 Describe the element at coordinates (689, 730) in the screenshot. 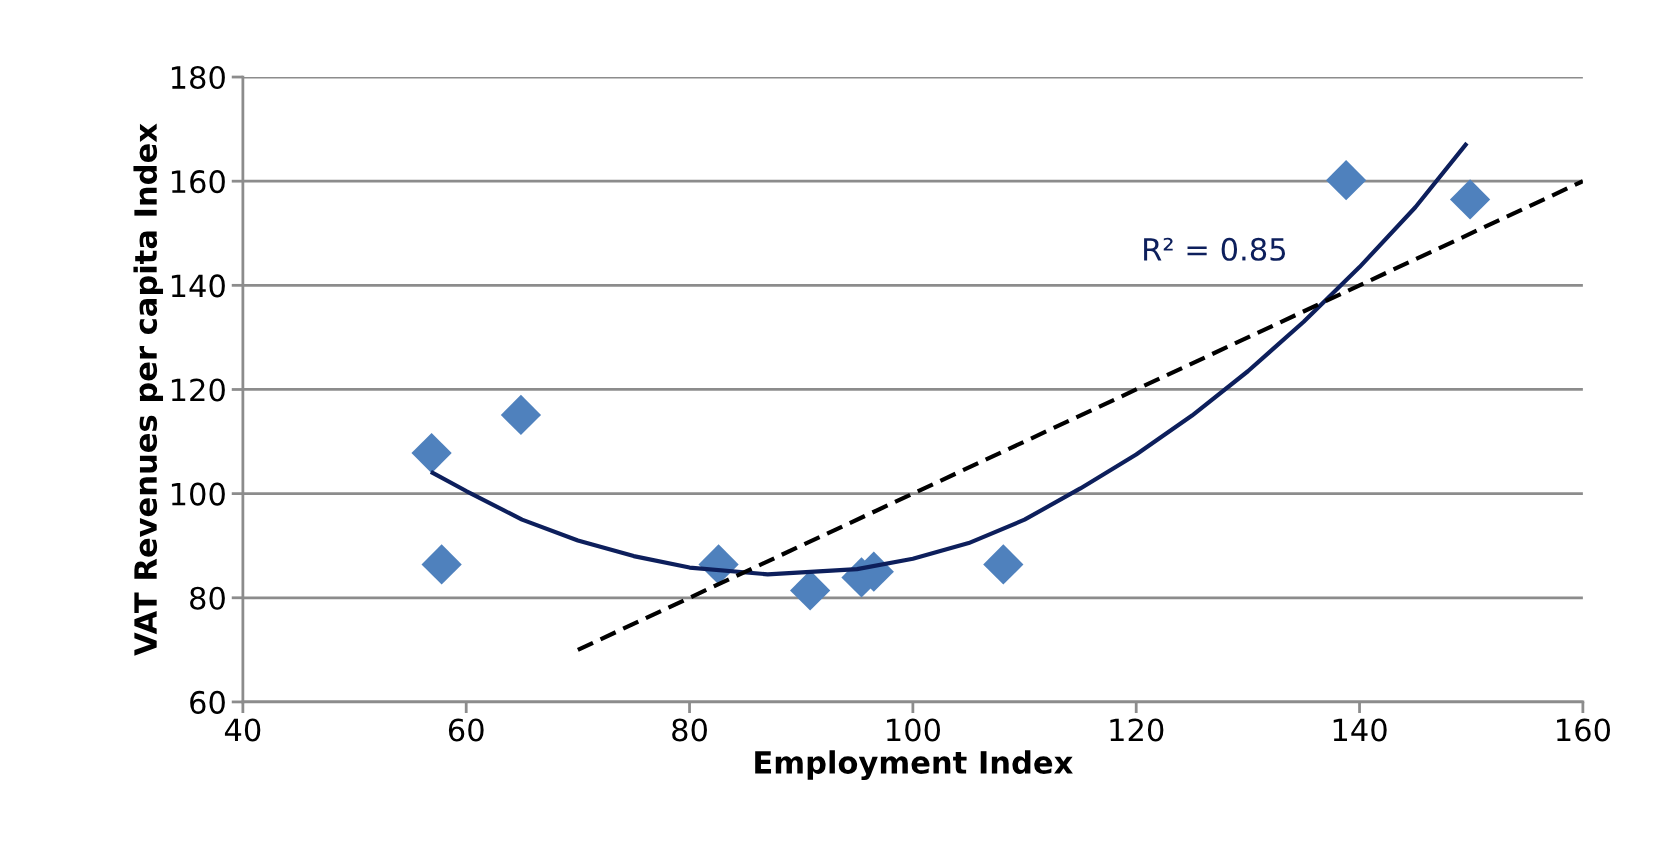

I see `x-tick-label: 80` at that location.